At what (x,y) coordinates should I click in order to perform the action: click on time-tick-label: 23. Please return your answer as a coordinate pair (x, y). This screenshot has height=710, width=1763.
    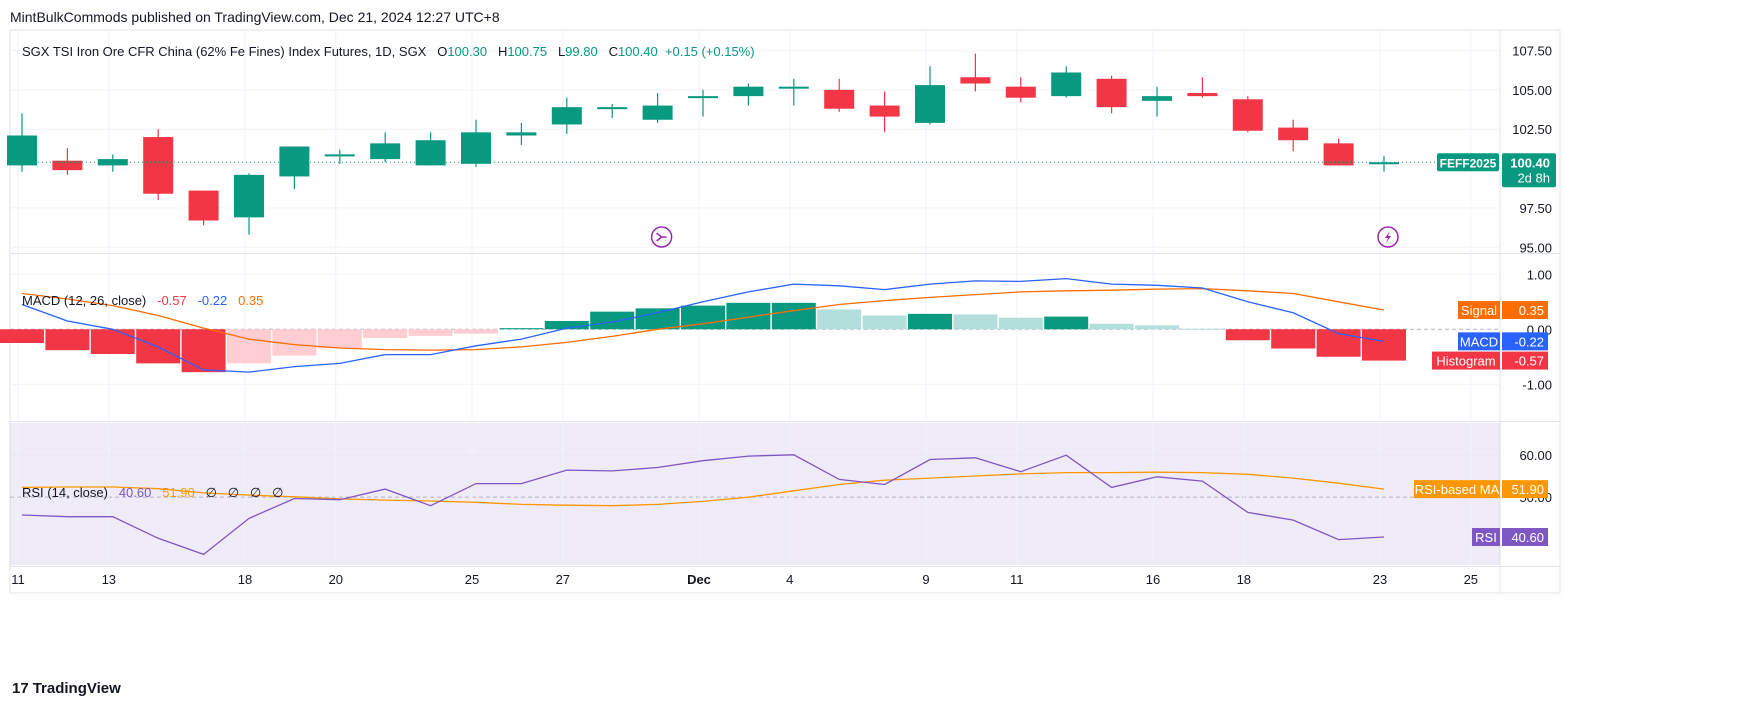
    Looking at the image, I should click on (1380, 579).